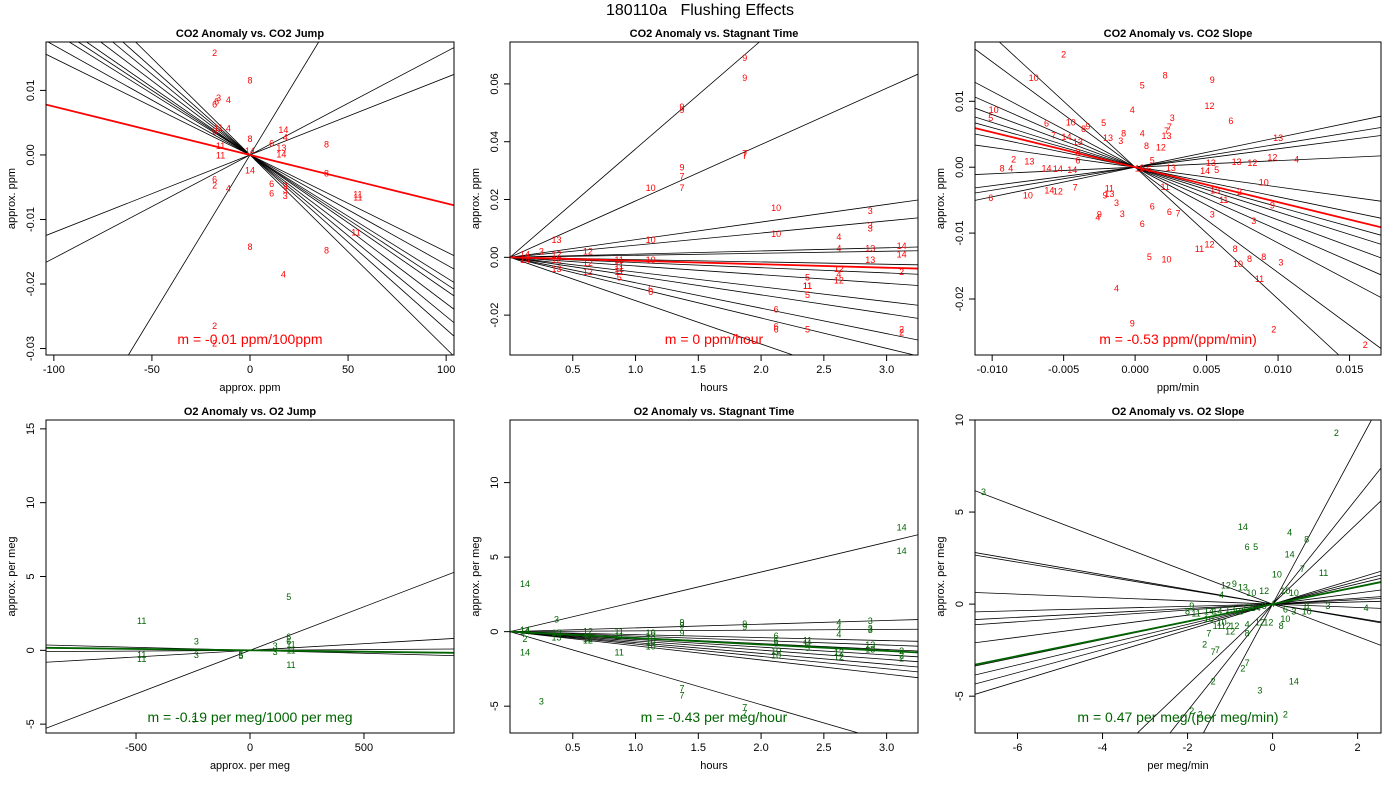  I want to click on x-tick-label: 1.0, so click(635, 748).